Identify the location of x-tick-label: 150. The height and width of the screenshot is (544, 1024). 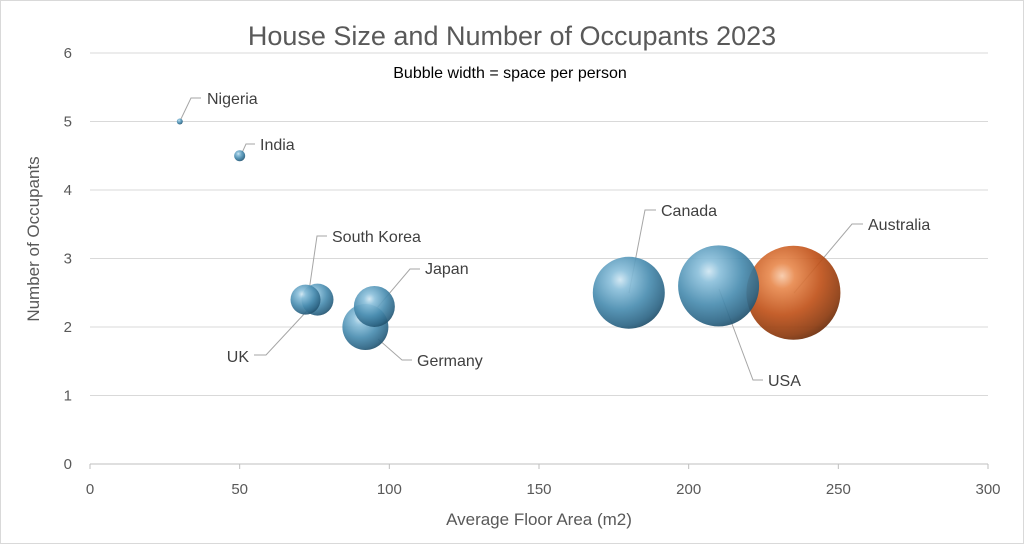
(538, 489).